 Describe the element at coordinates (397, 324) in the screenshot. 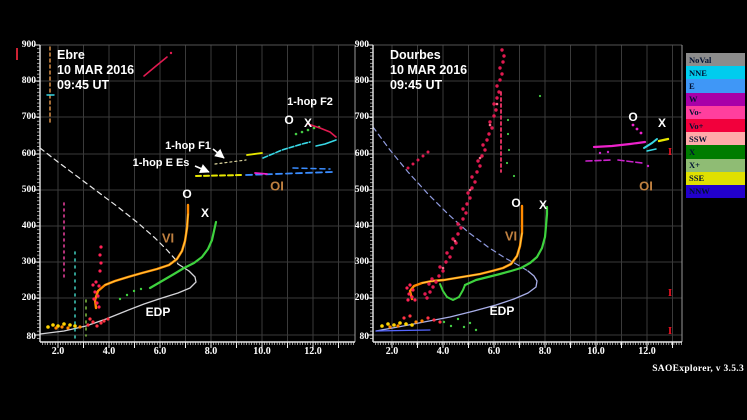

I see `trace-e-yellow` at that location.